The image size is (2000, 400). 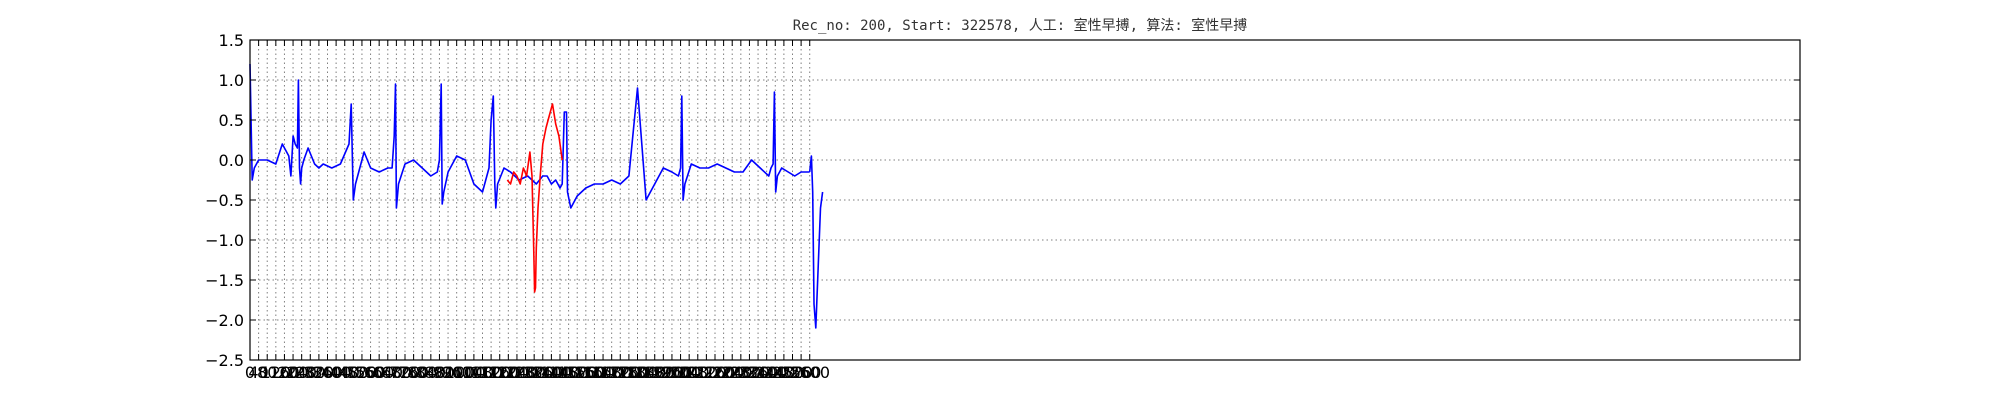 I want to click on x-tick-label: 880, so click(x=439, y=372).